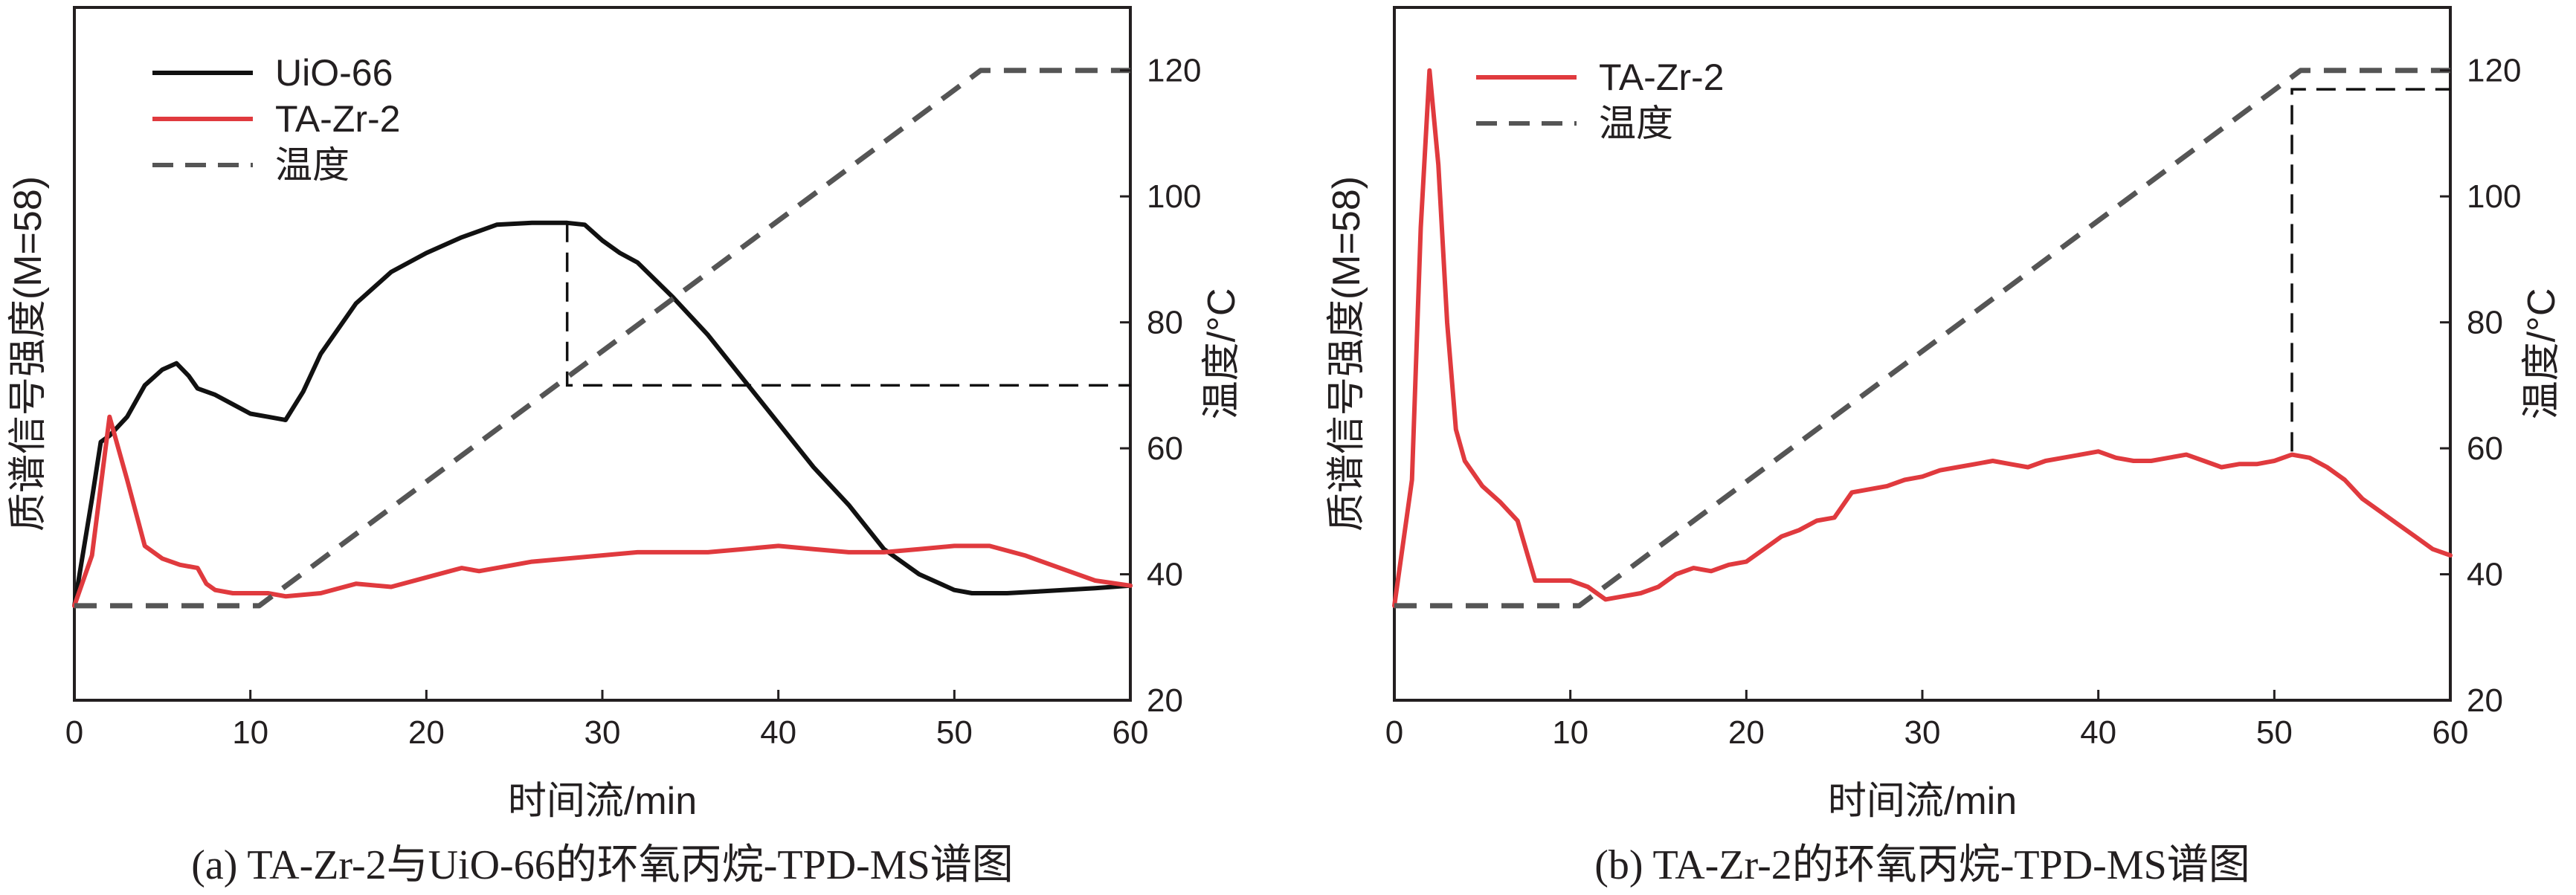  Describe the element at coordinates (1922, 865) in the screenshot. I see `panel-b-caption: (b) TA-Zr-2的环氧丙烷-TPD-MS谱图` at that location.